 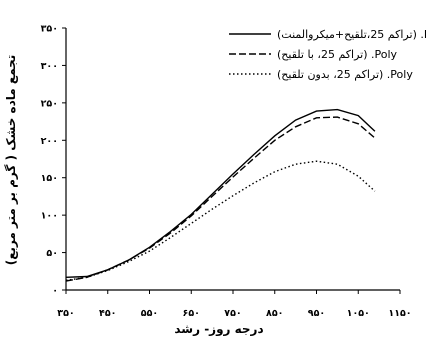 What do you see at coordinates (232, 313) in the screenshot?
I see `x-tick-label: ۷۵۰` at bounding box center [232, 313].